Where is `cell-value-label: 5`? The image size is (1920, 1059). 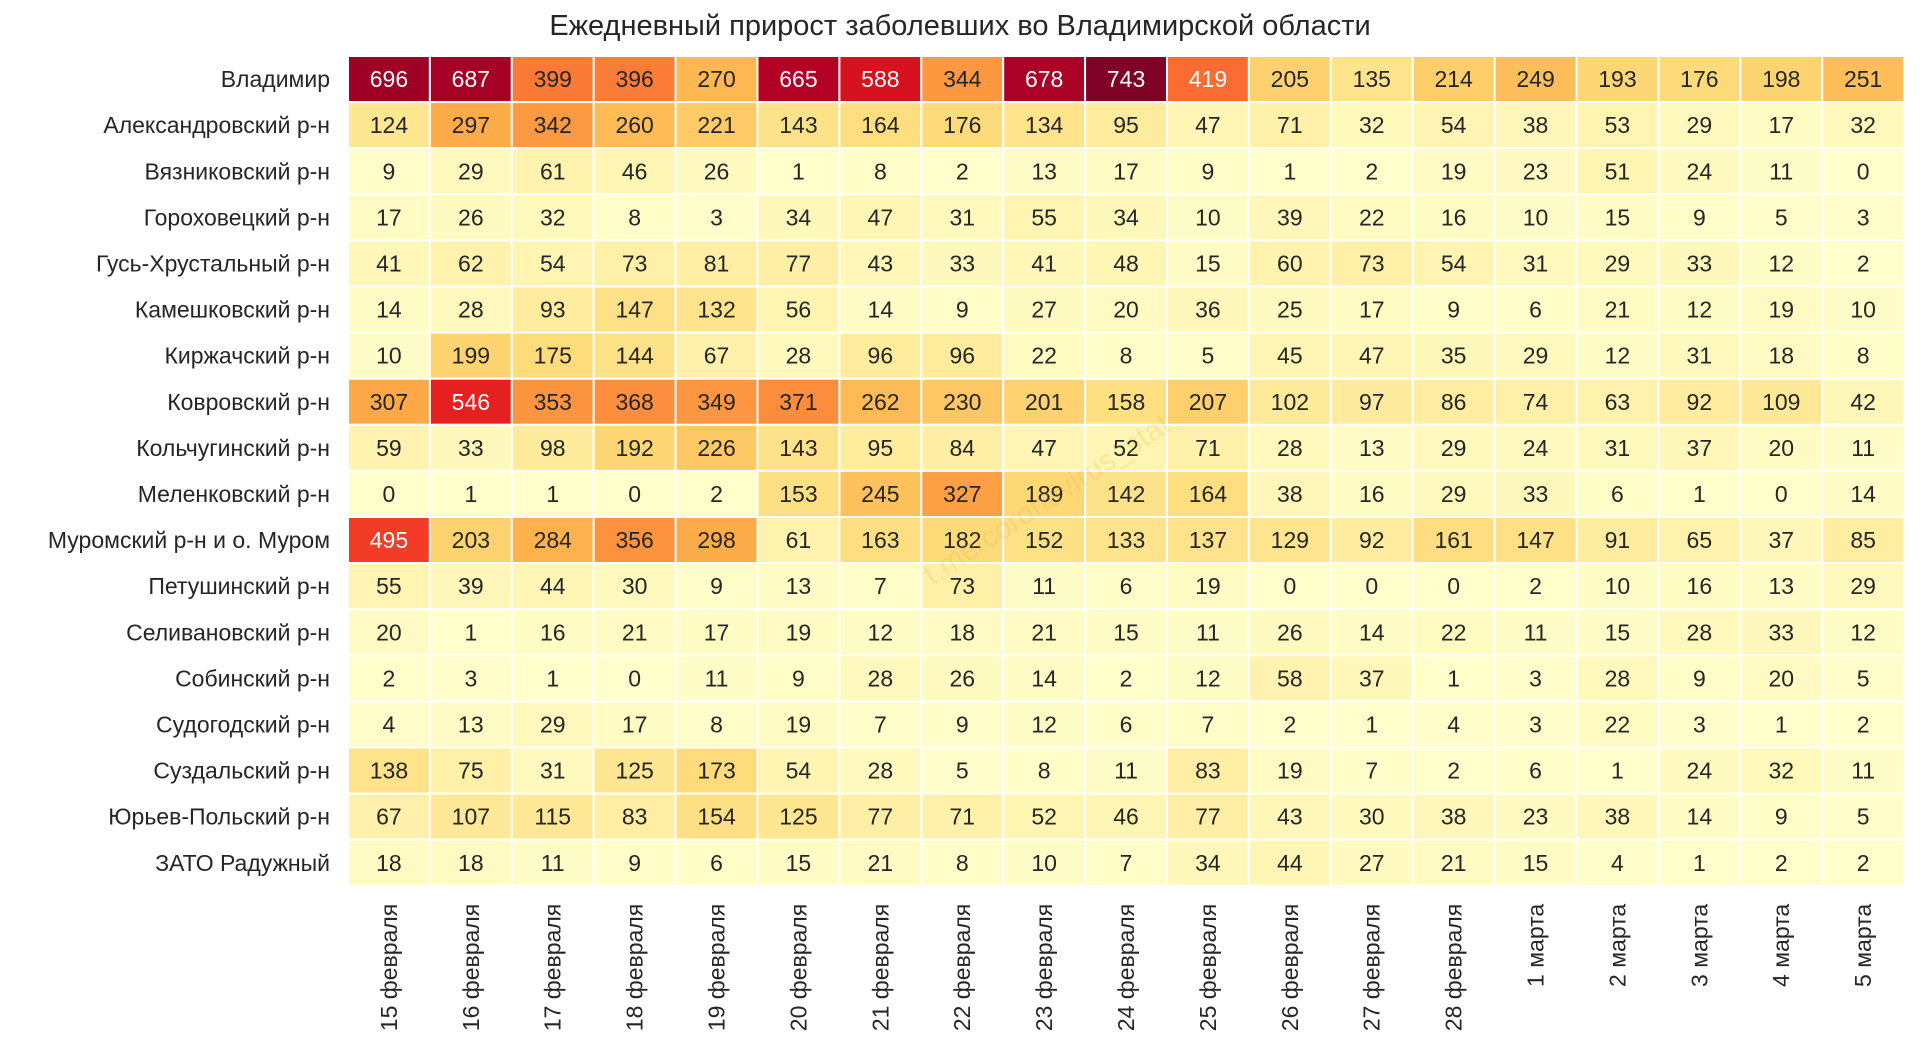 cell-value-label: 5 is located at coordinates (1781, 217).